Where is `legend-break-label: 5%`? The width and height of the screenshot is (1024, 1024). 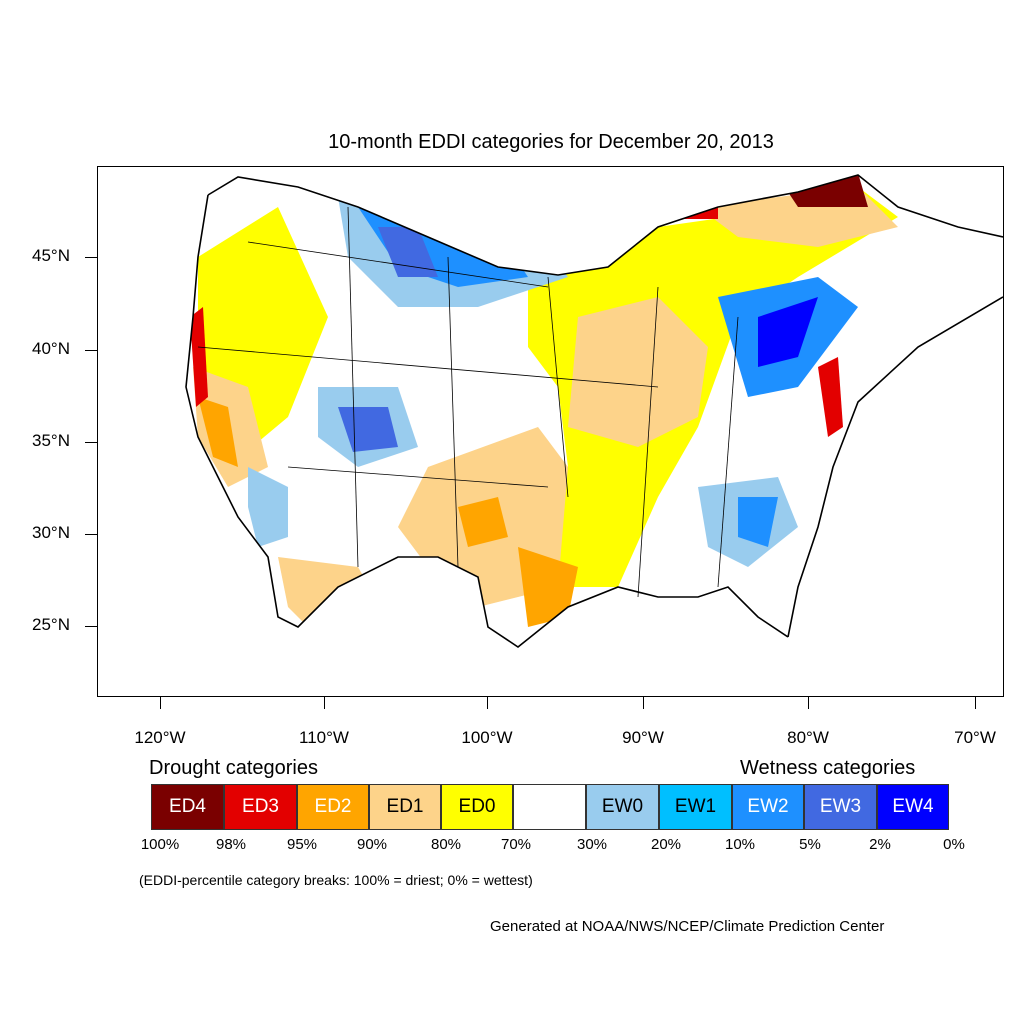
legend-break-label: 5% is located at coordinates (810, 844).